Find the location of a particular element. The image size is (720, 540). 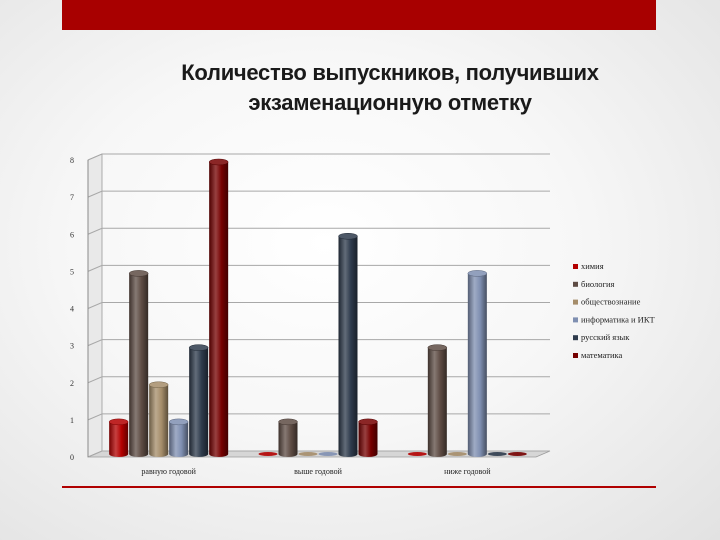

x-category-label: ниже годовой is located at coordinates (467, 471).